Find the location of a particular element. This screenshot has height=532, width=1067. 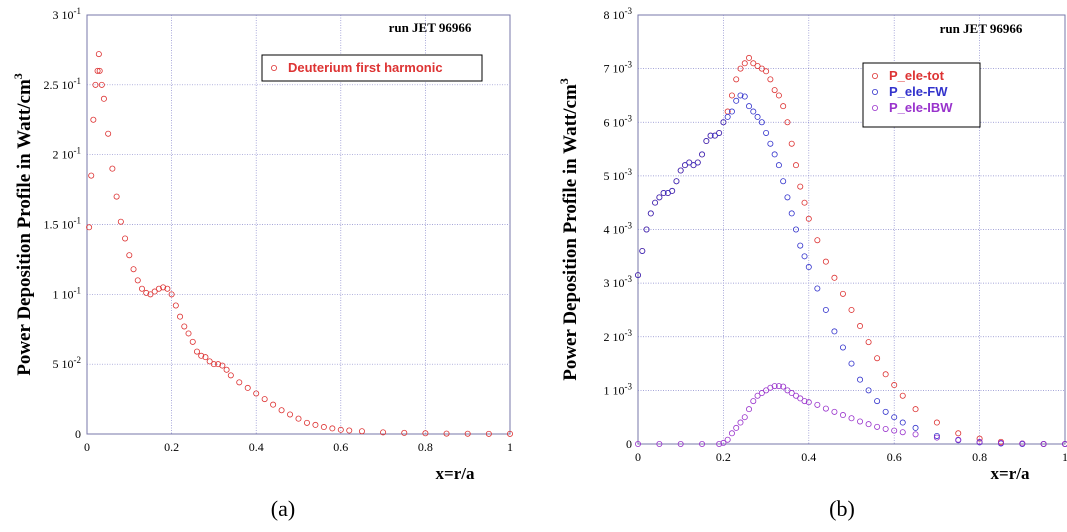

x-tick-label: 0.8 is located at coordinates (979, 457).